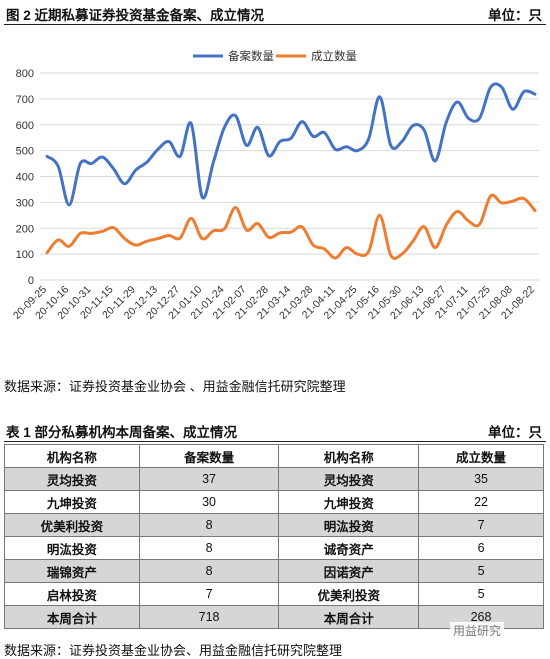  Describe the element at coordinates (481, 456) in the screenshot. I see `col-header-established-count: 成立数量` at that location.